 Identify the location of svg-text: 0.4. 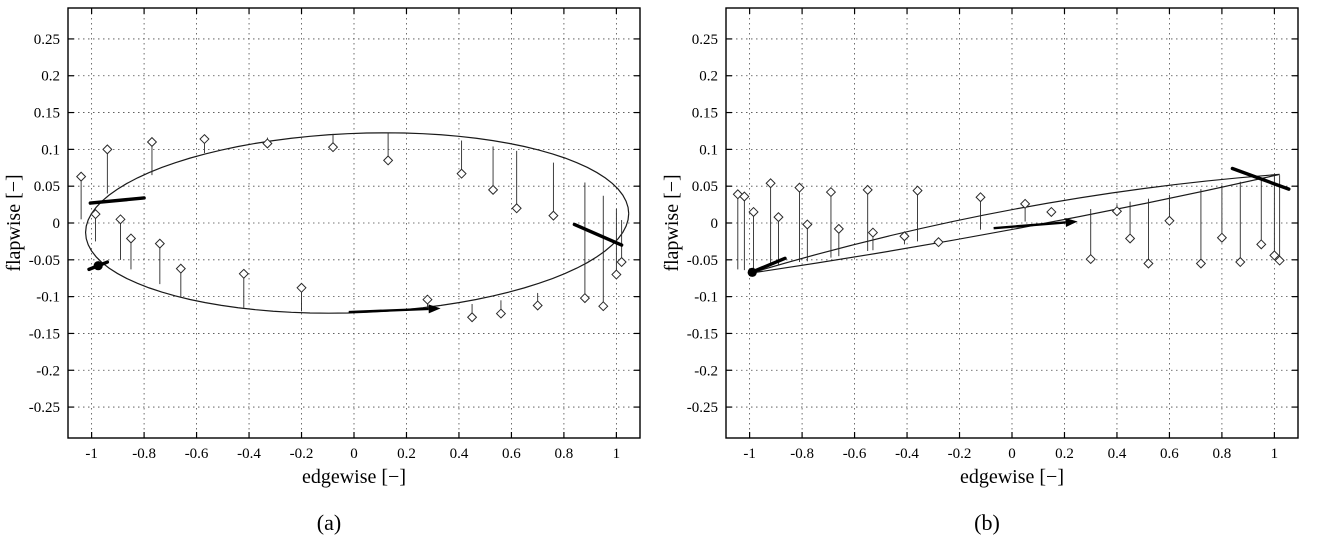
(1117, 454).